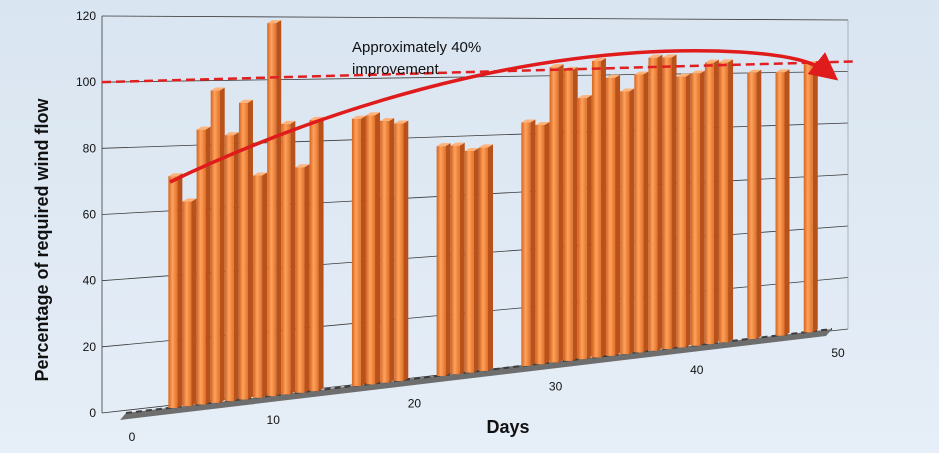 The width and height of the screenshot is (939, 453). Describe the element at coordinates (838, 353) in the screenshot. I see `x-tick-label: 50` at that location.